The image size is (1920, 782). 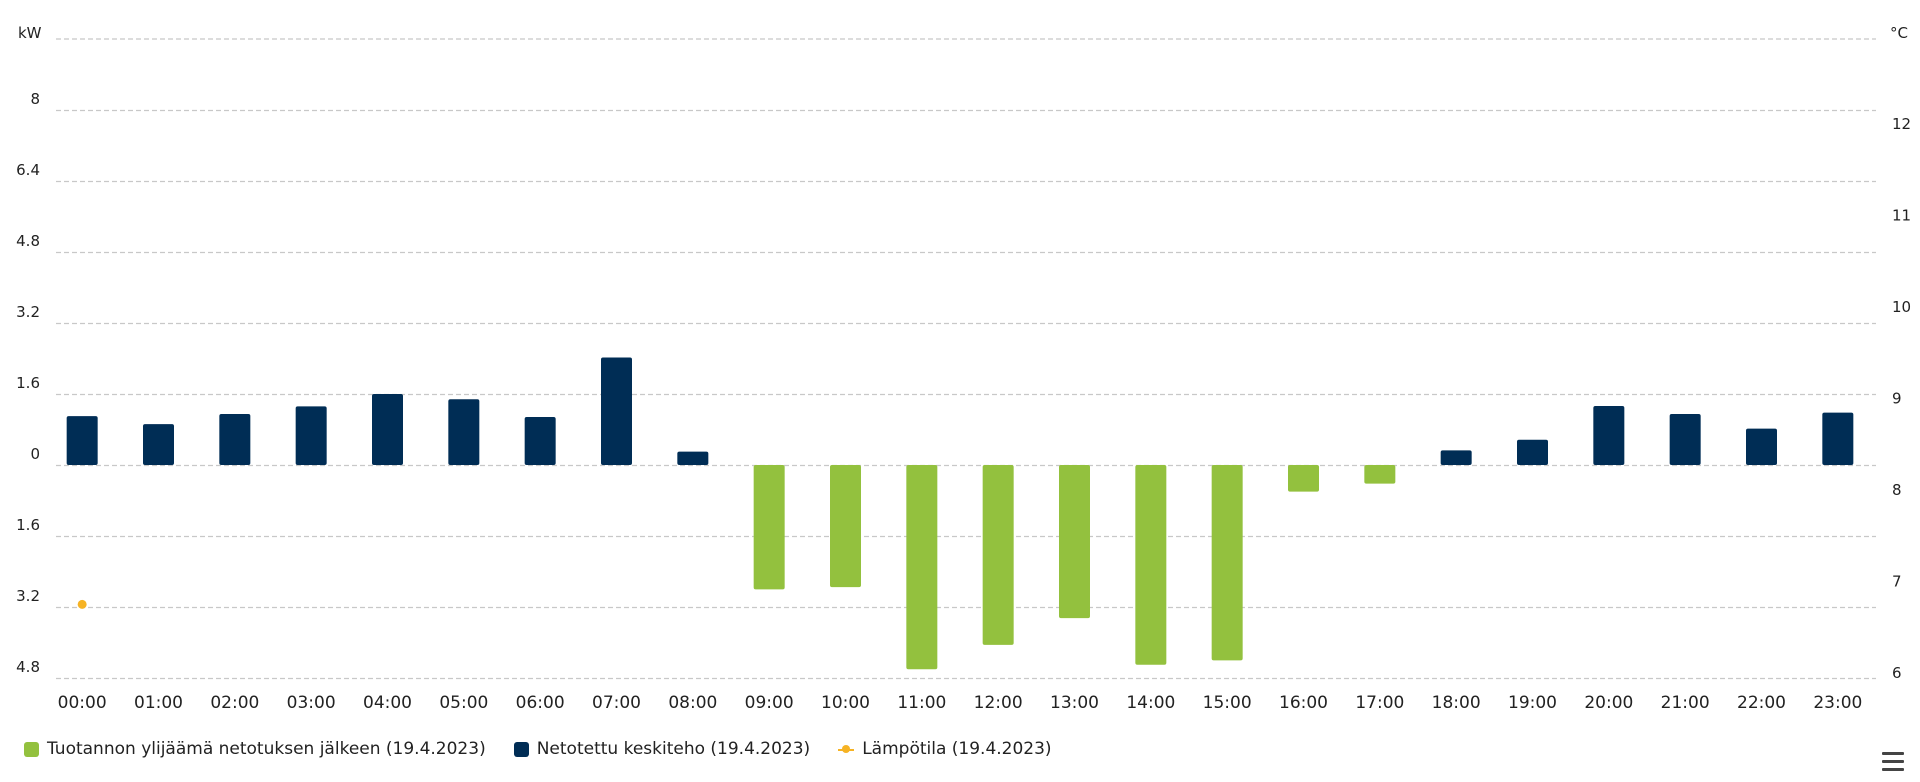 I want to click on x-axis-tick-label: 16:00, so click(x=1303, y=703).